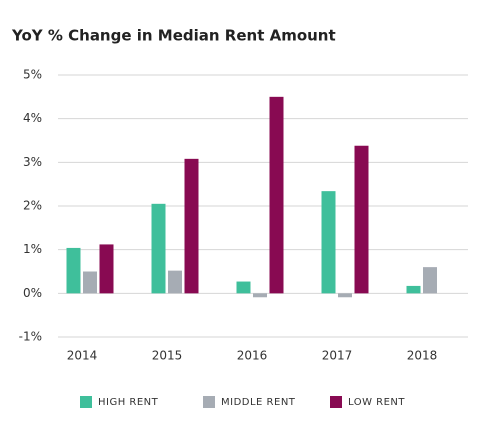 Image resolution: width=480 pixels, height=433 pixels. I want to click on y-tick-label: 5%, so click(32, 75).